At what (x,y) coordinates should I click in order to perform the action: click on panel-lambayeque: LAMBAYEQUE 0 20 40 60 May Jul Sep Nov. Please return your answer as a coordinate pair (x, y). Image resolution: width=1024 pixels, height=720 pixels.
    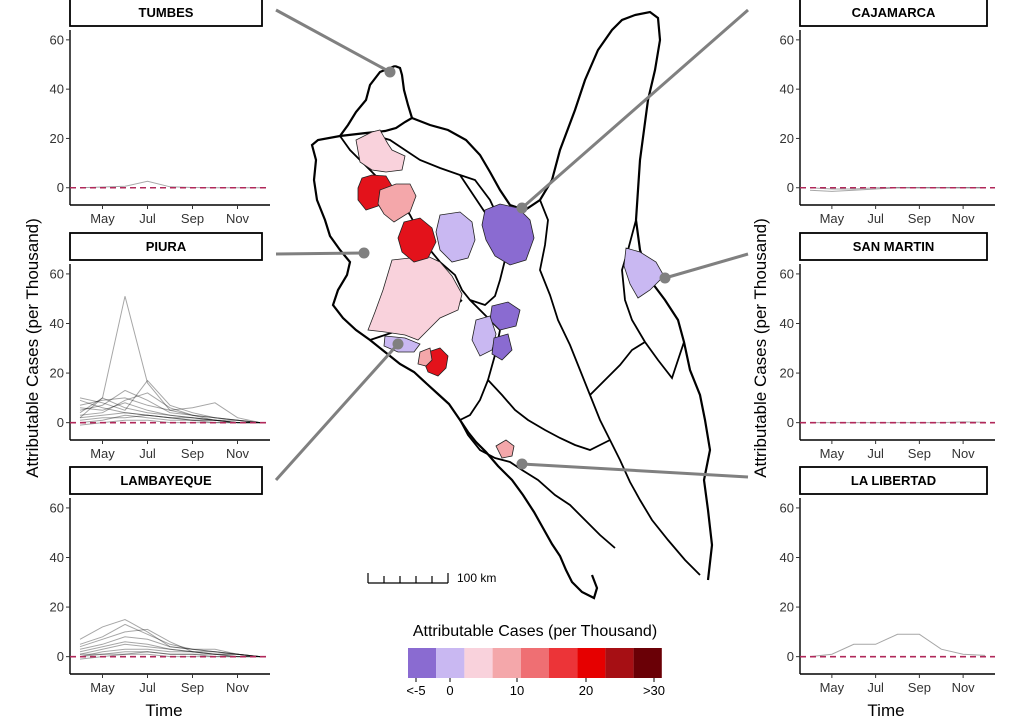
    Looking at the image, I should click on (160, 580).